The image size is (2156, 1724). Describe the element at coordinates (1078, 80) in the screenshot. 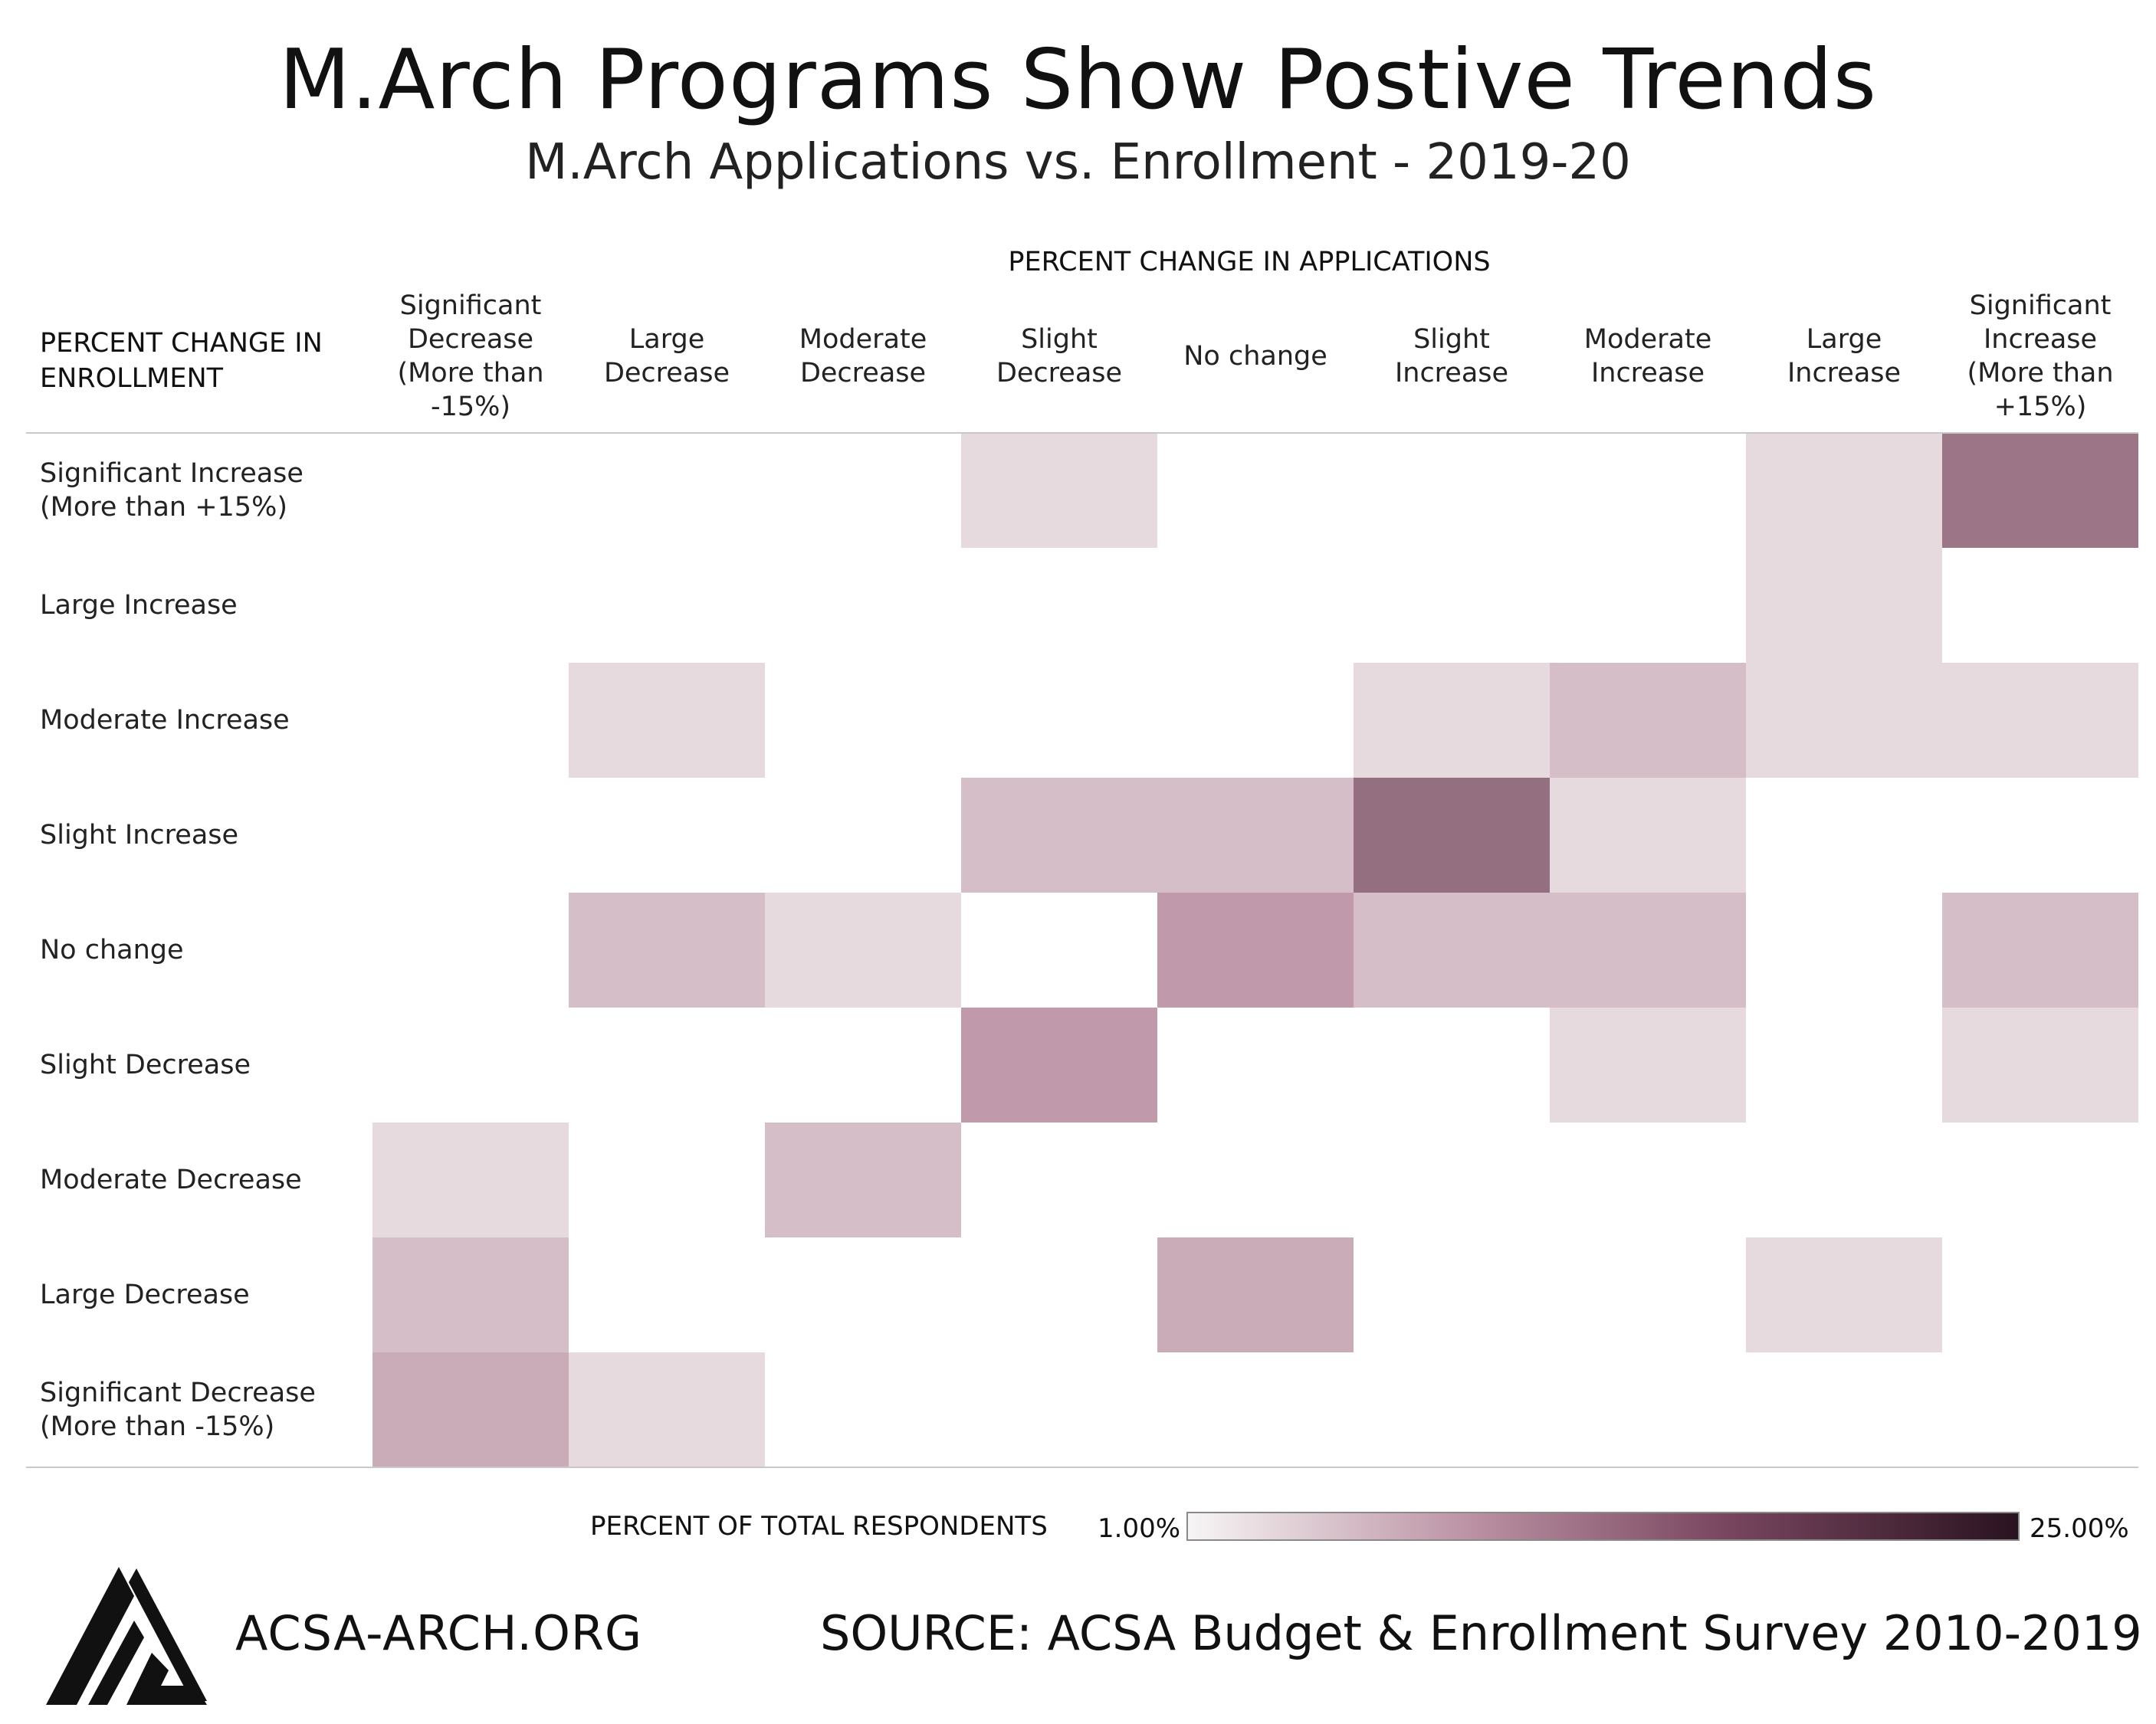

I see `chart-title: M.Arch Programs Show Postive Trends` at that location.